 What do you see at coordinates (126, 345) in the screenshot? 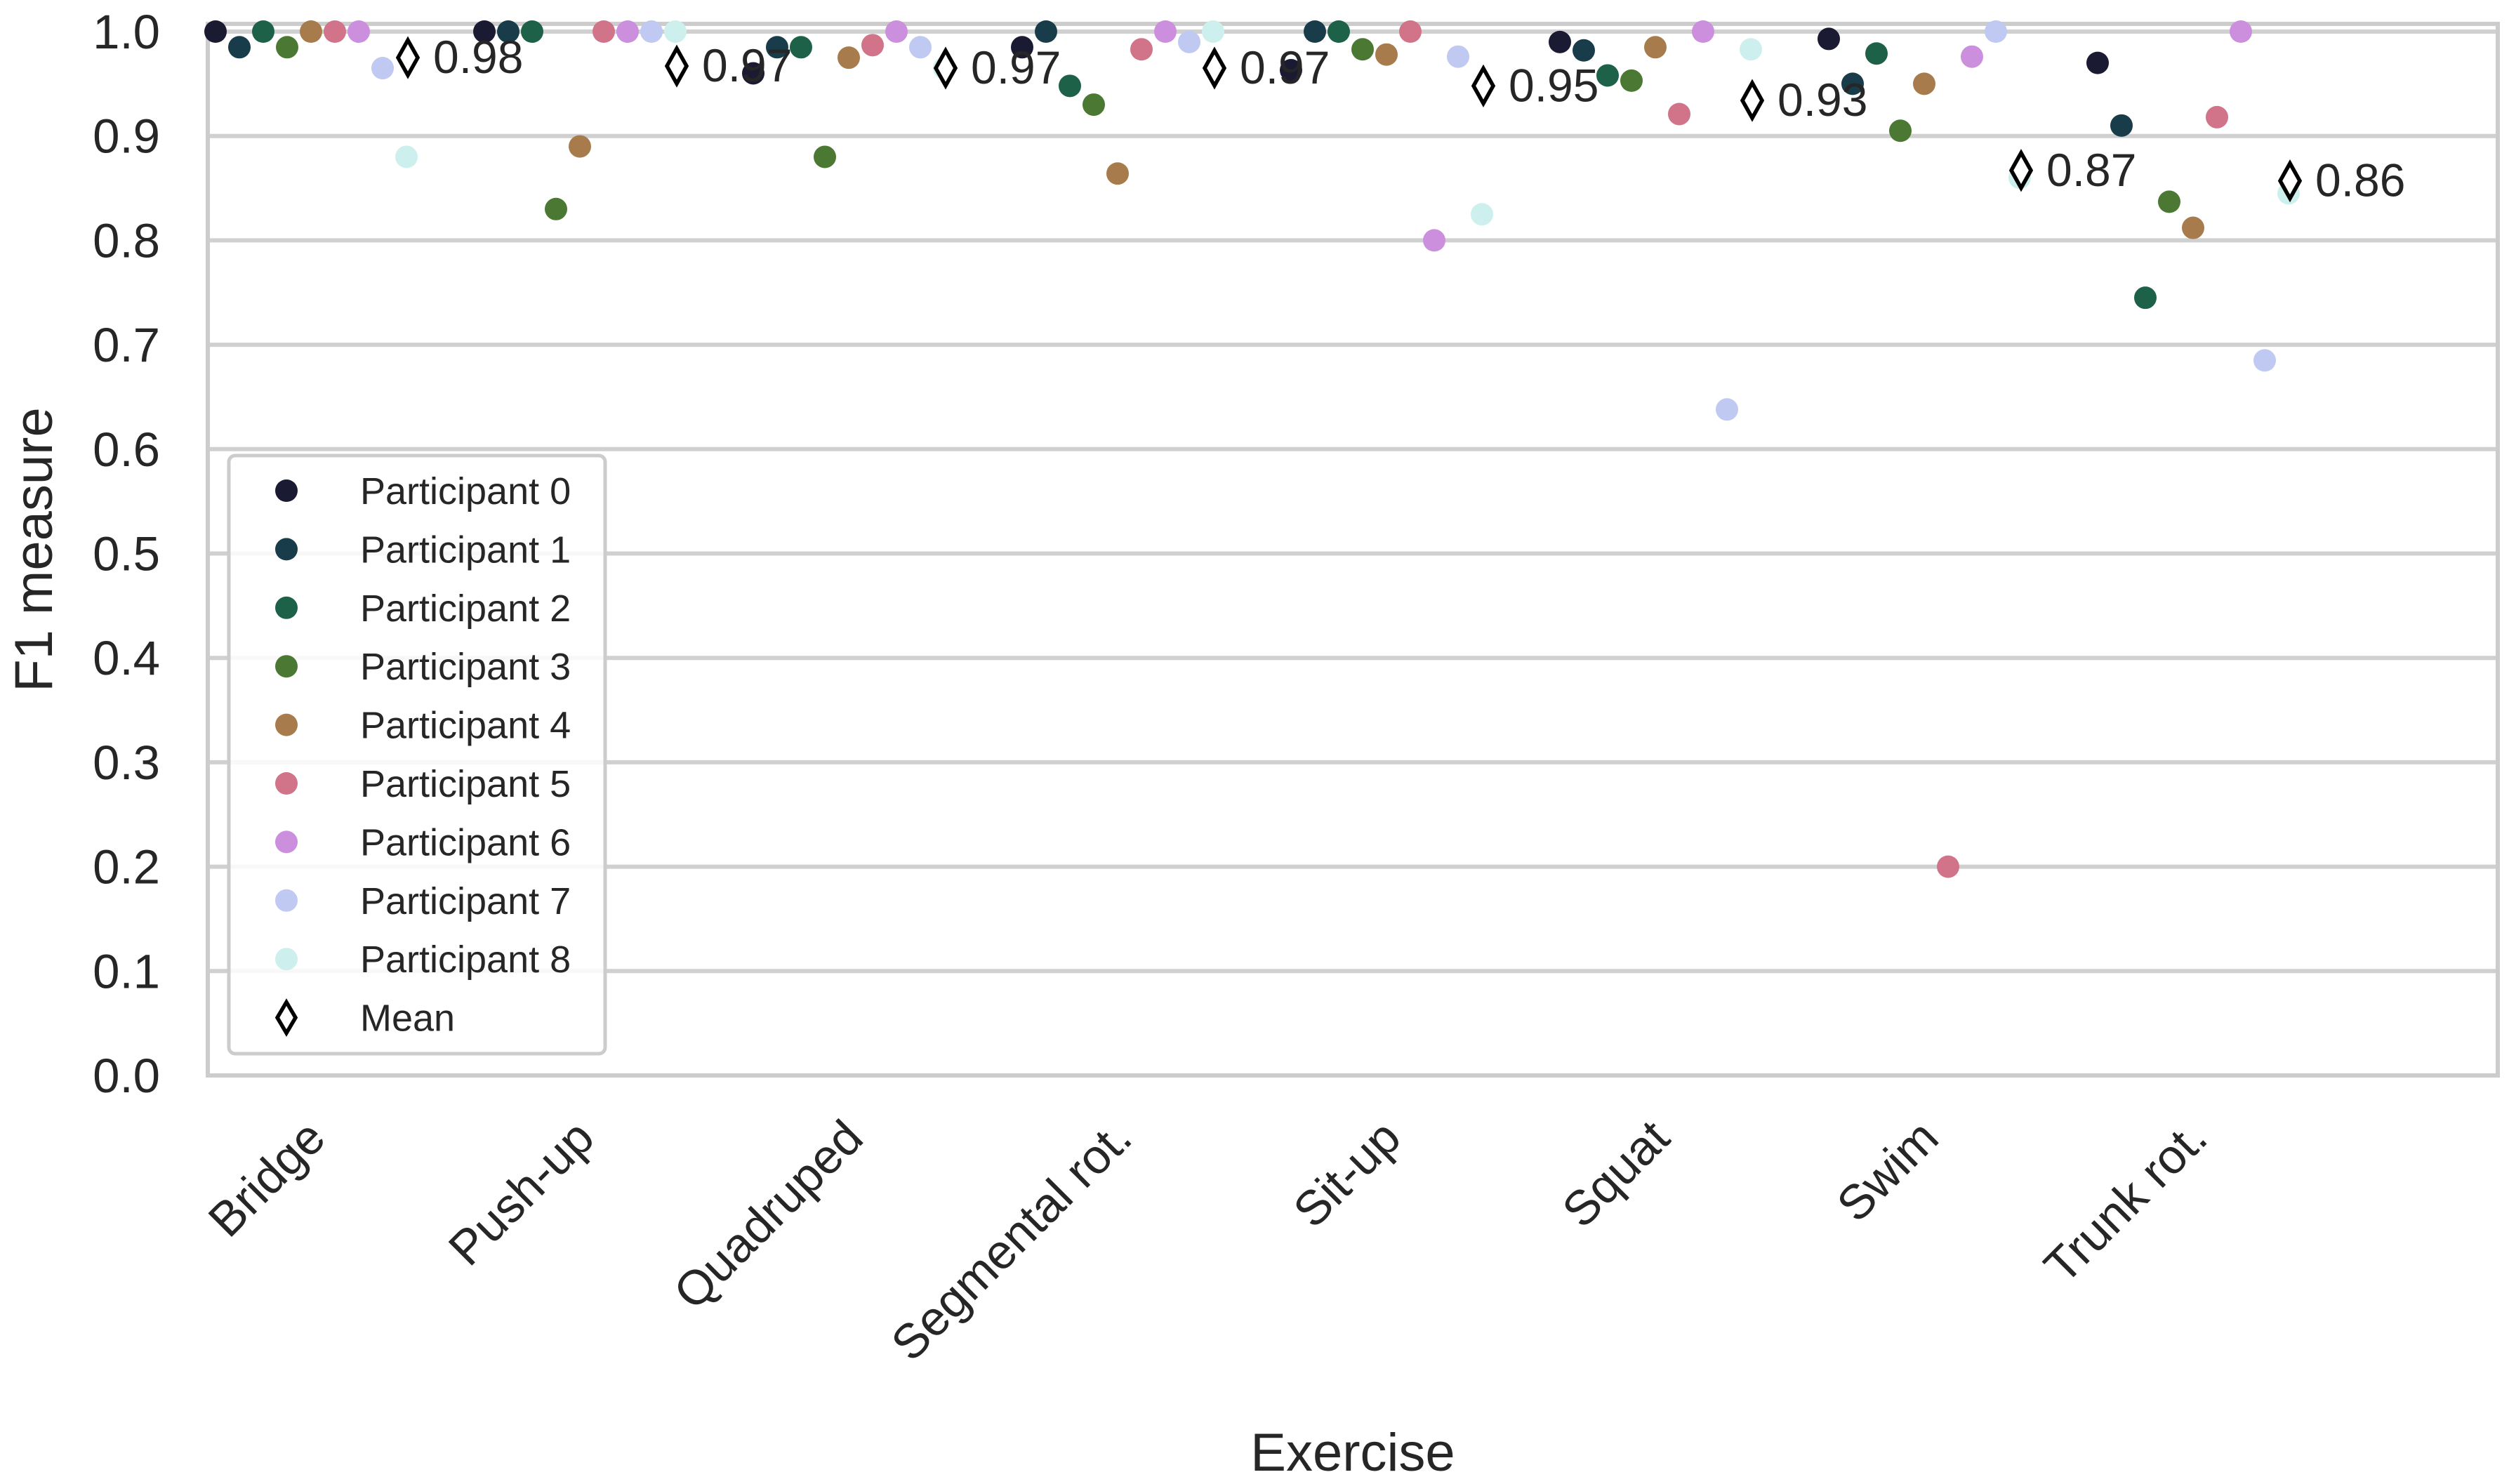
I see `y-tick-label: 0.7` at bounding box center [126, 345].